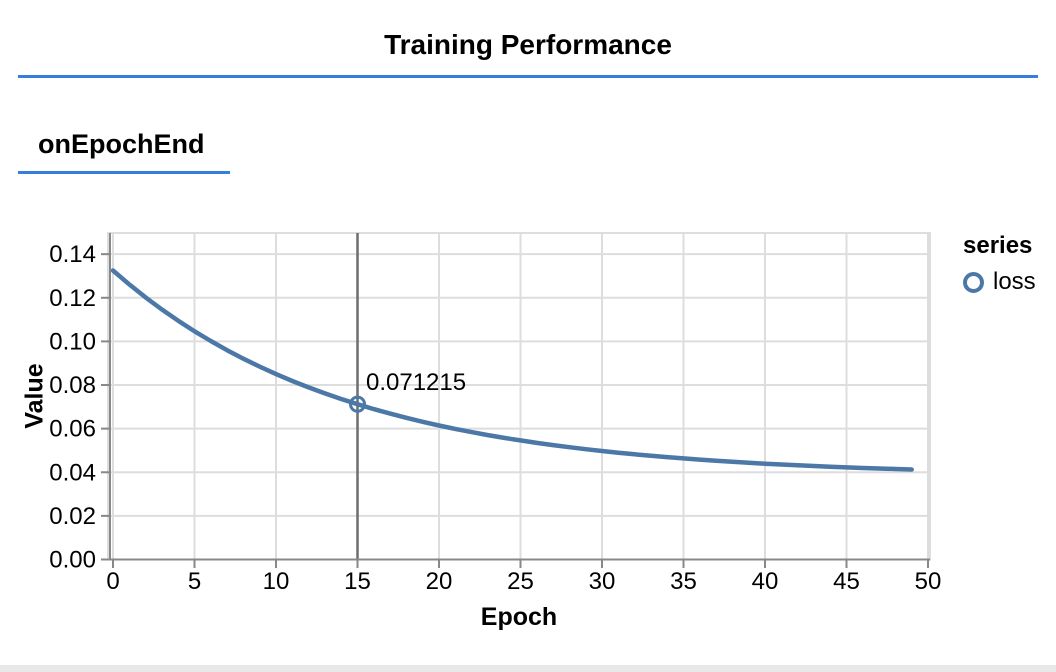  Describe the element at coordinates (72, 560) in the screenshot. I see `y-tick-label: 0.00` at that location.